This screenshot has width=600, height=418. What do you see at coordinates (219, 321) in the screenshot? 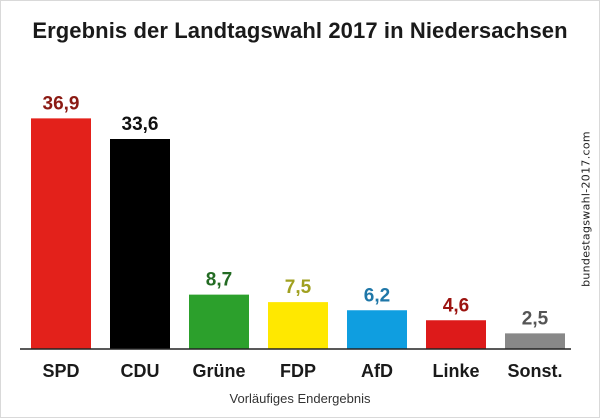
I see `bar-gr-ne` at bounding box center [219, 321].